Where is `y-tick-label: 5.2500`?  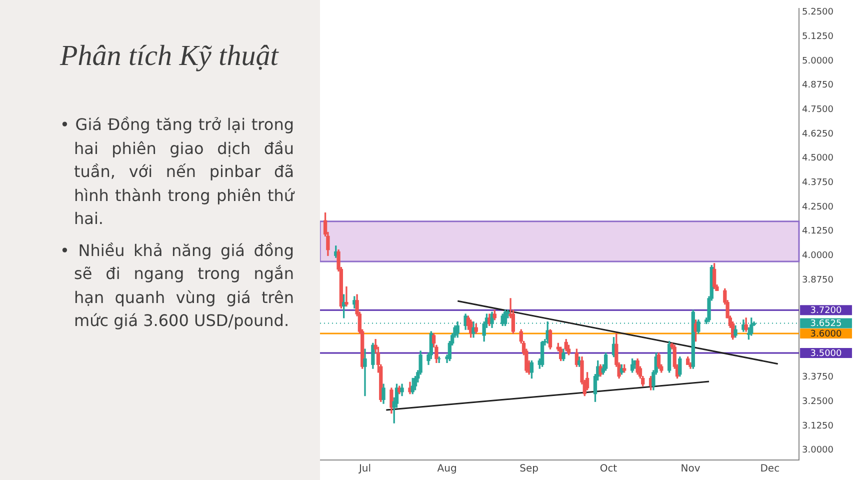 y-tick-label: 5.2500 is located at coordinates (818, 13).